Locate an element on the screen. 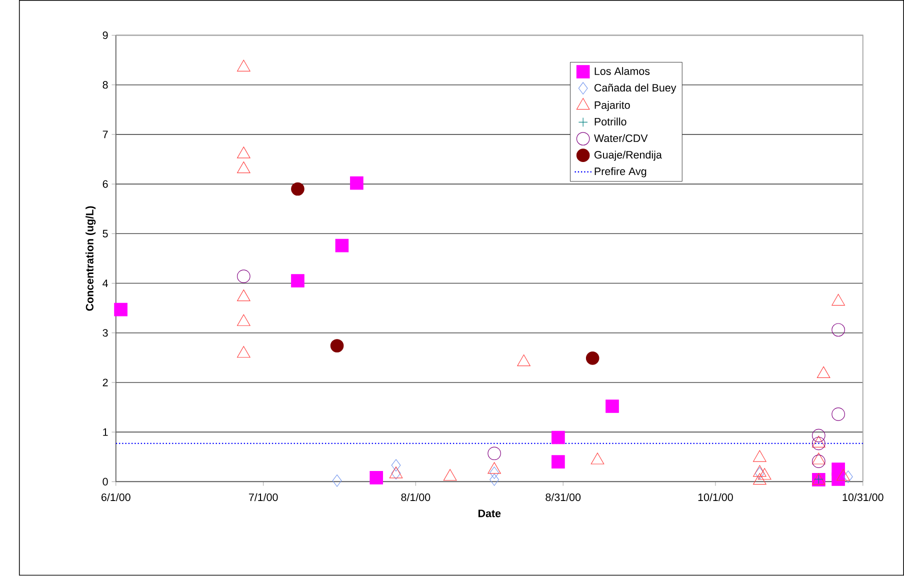 The width and height of the screenshot is (904, 576). legend-label: Pajarito is located at coordinates (612, 106).